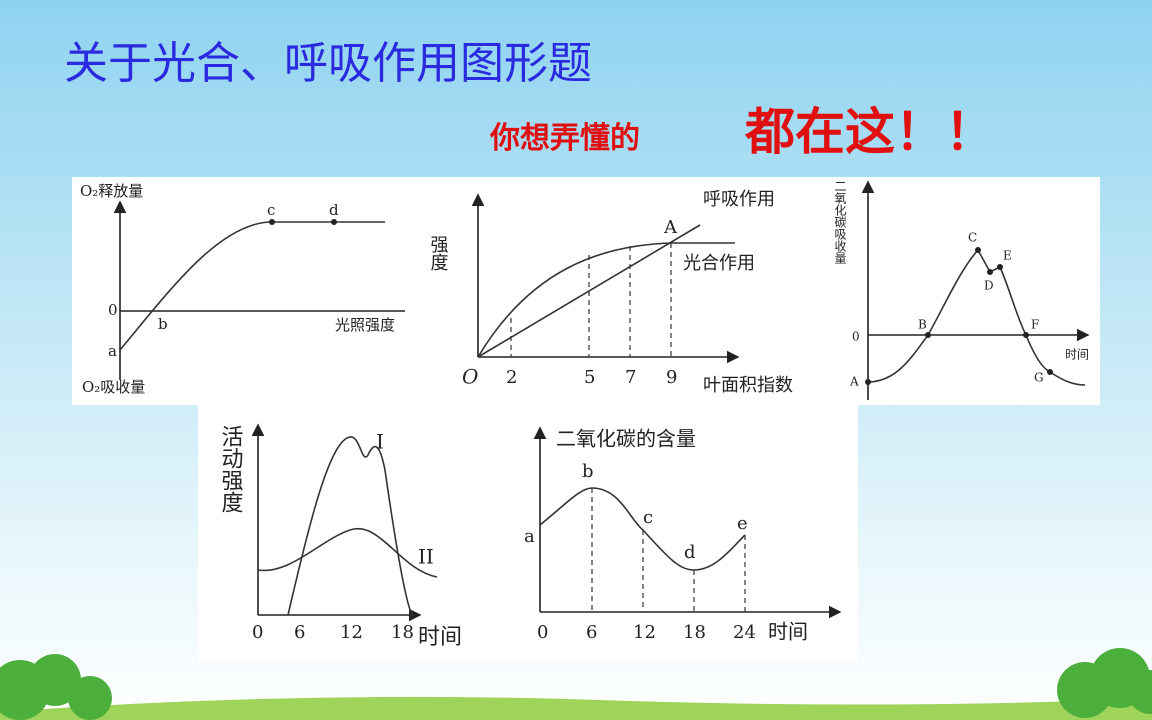  I want to click on point-label: E, so click(1007, 256).